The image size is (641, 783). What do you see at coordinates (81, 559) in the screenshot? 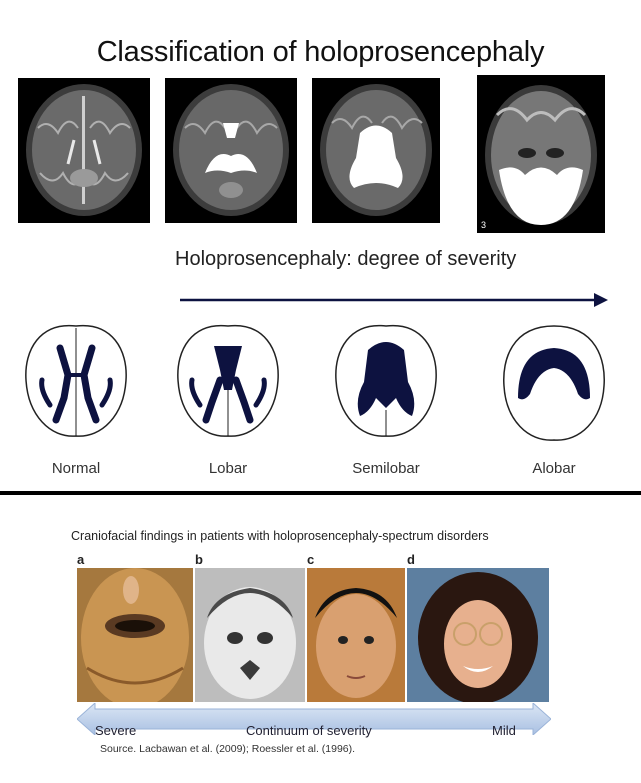
I see `panel-letter-a: a` at bounding box center [81, 559].